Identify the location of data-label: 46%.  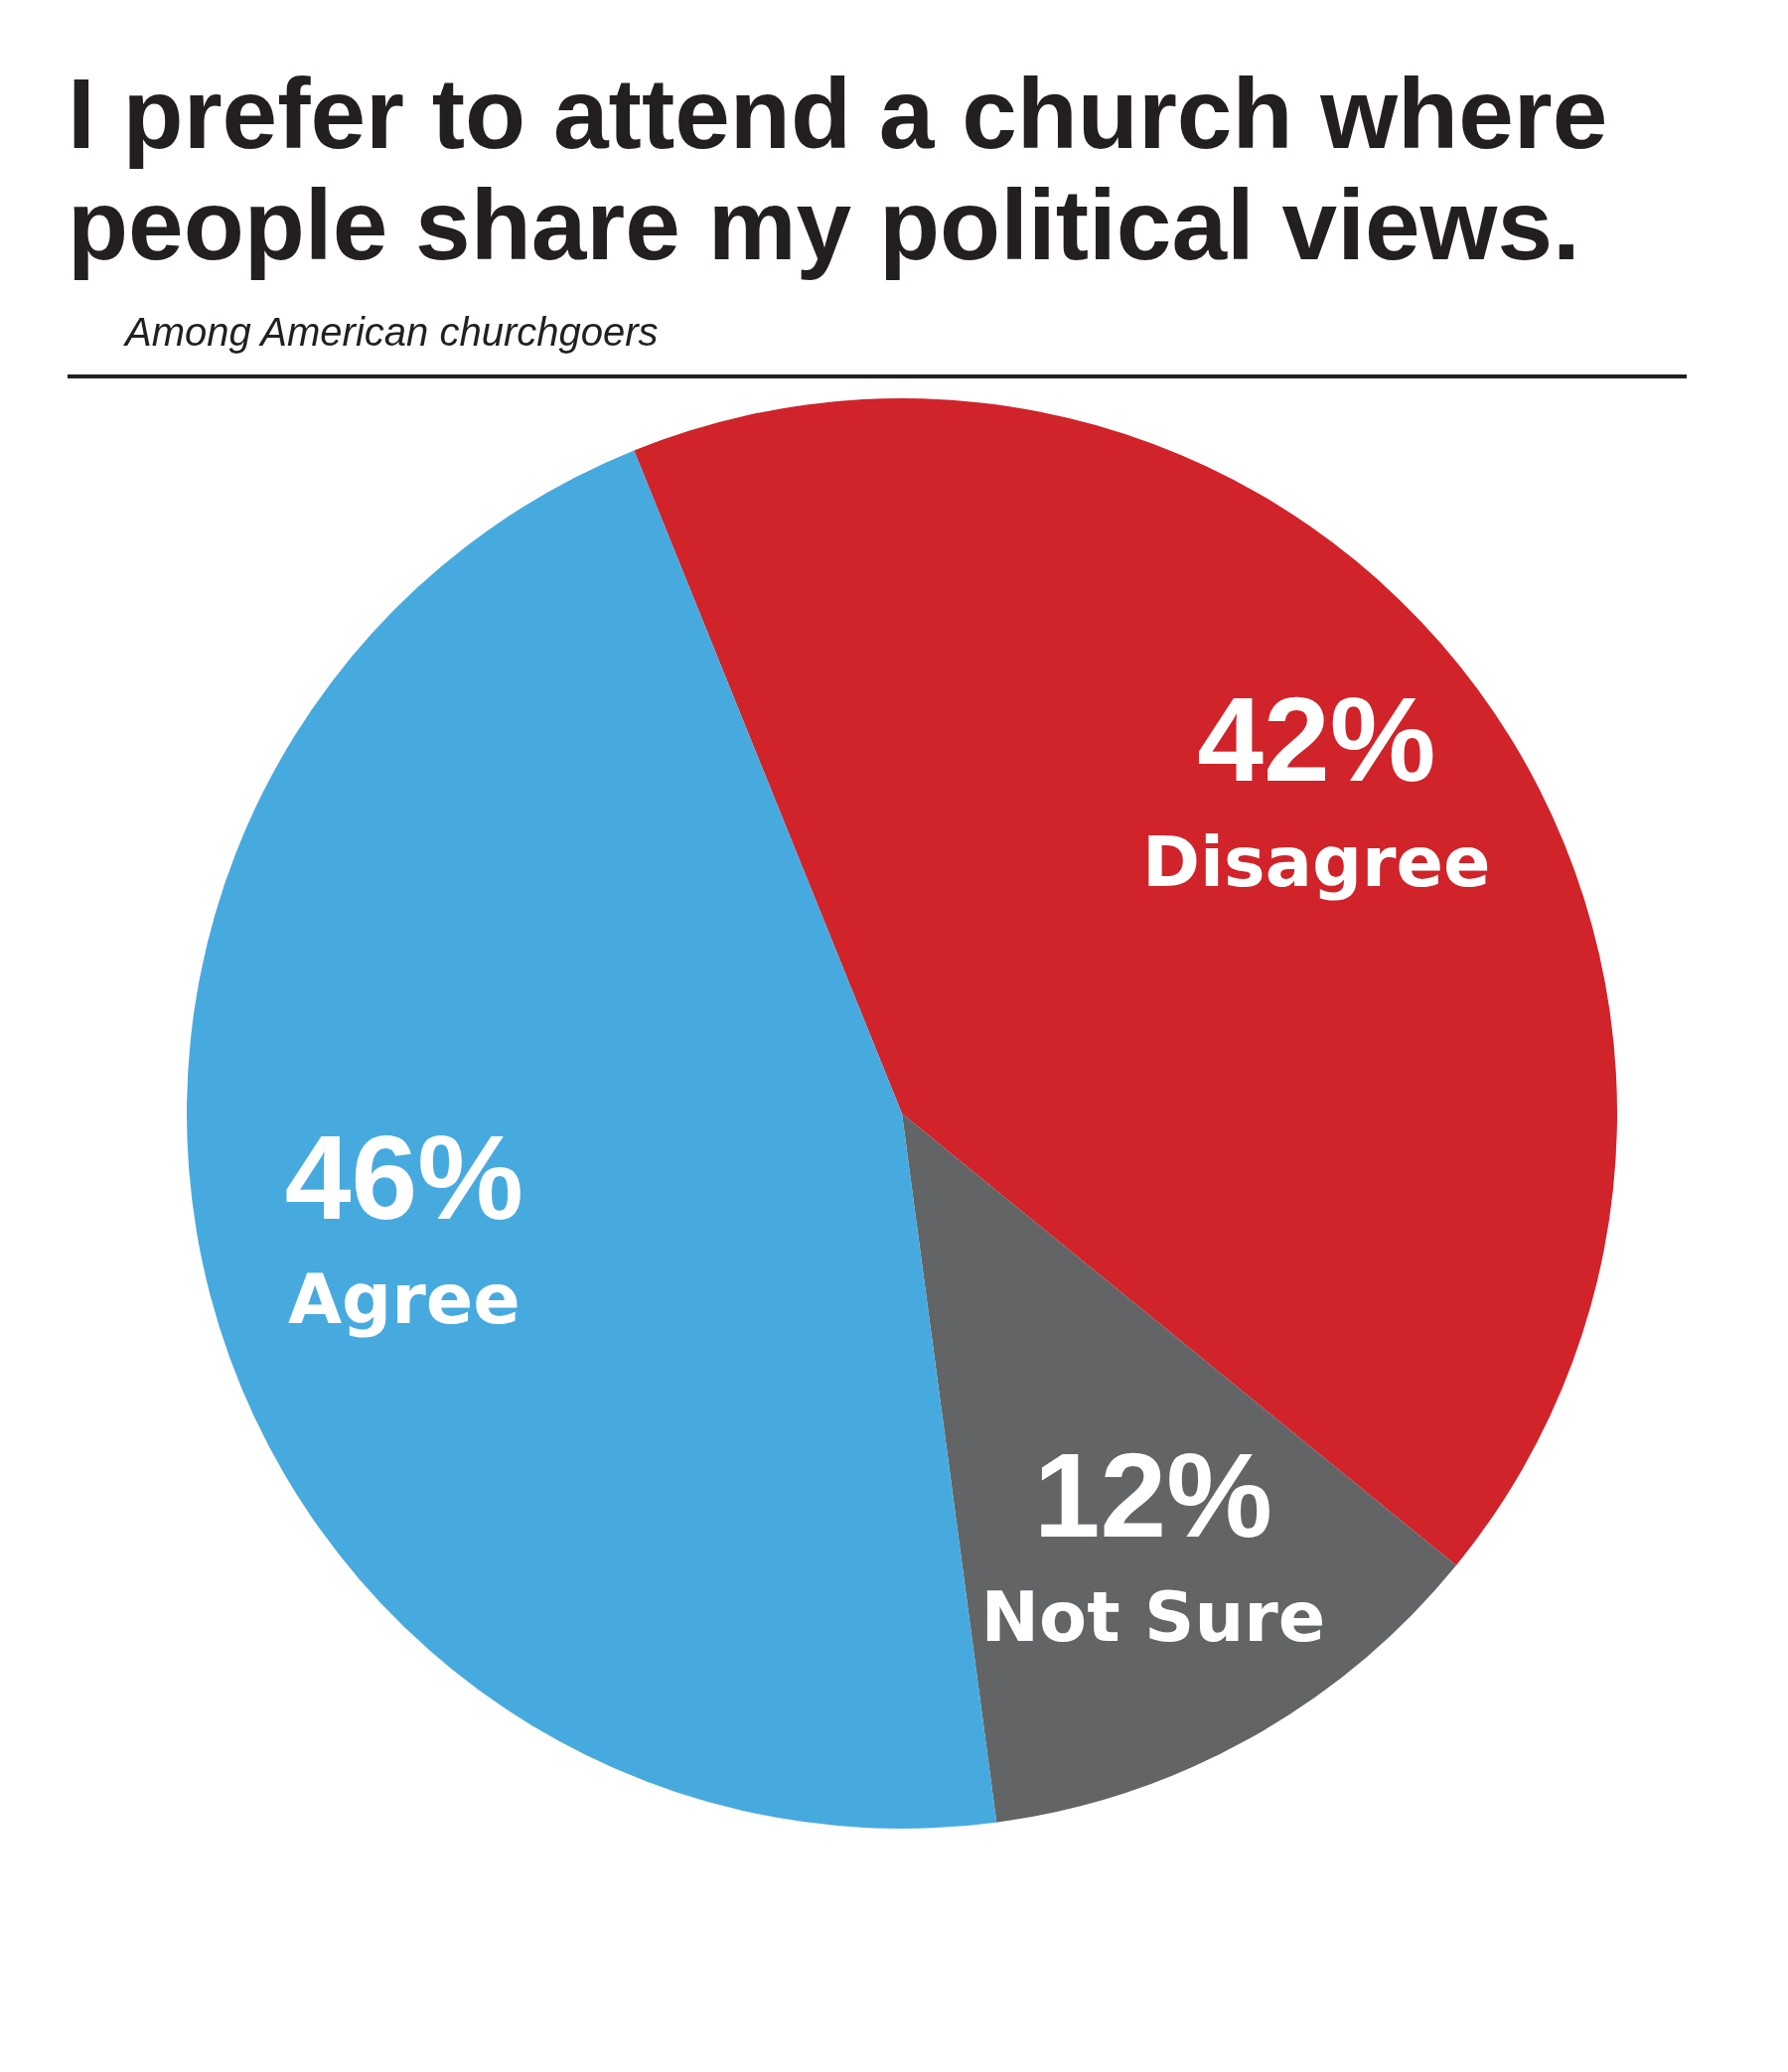
(403, 1177).